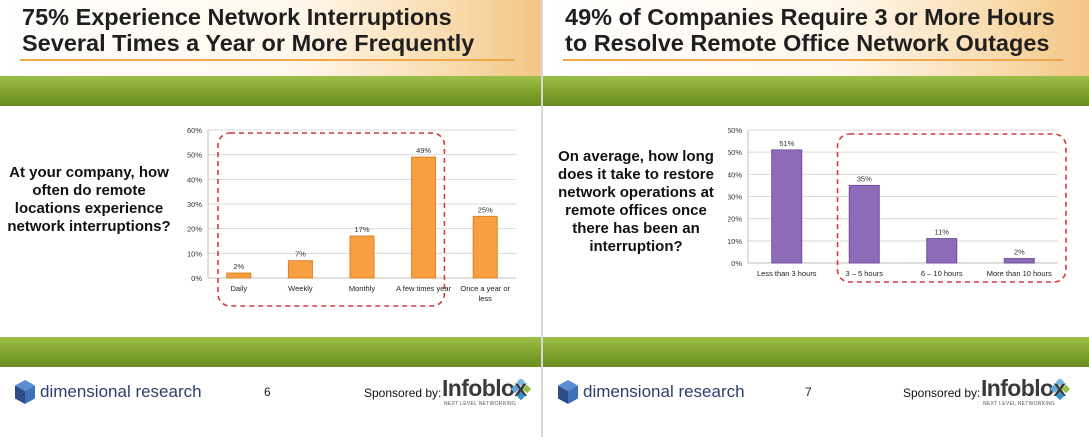 The height and width of the screenshot is (437, 1089). What do you see at coordinates (237, 17) in the screenshot?
I see `title-line-1: 75% Experience Network Interruptions` at bounding box center [237, 17].